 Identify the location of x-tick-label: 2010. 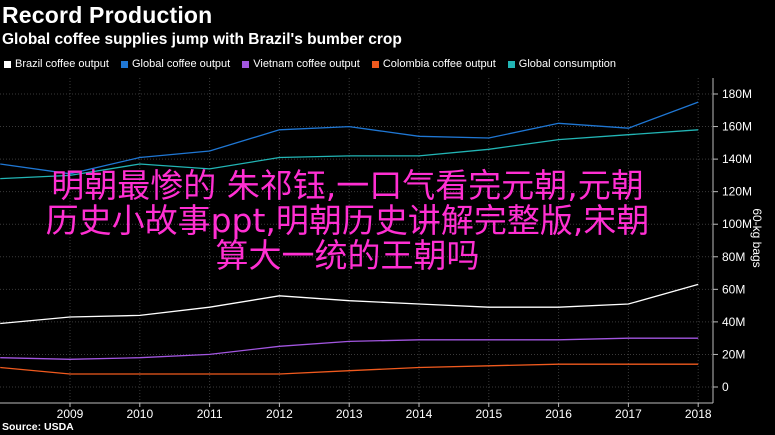
(139, 414).